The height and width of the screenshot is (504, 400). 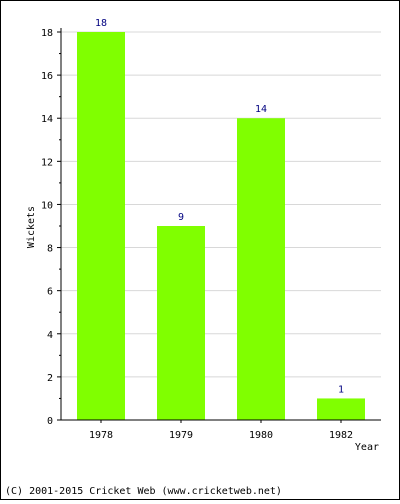 I want to click on data-label: 18, so click(x=101, y=23).